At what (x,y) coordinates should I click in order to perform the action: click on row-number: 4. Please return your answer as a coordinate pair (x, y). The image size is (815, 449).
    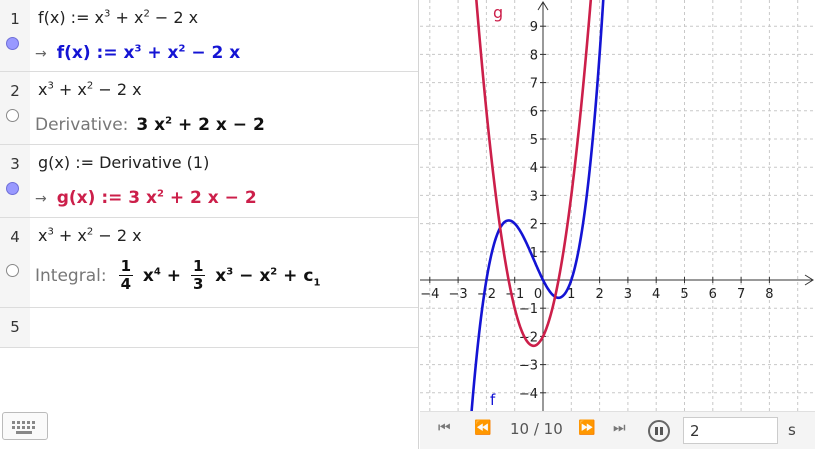
    Looking at the image, I should click on (15, 262).